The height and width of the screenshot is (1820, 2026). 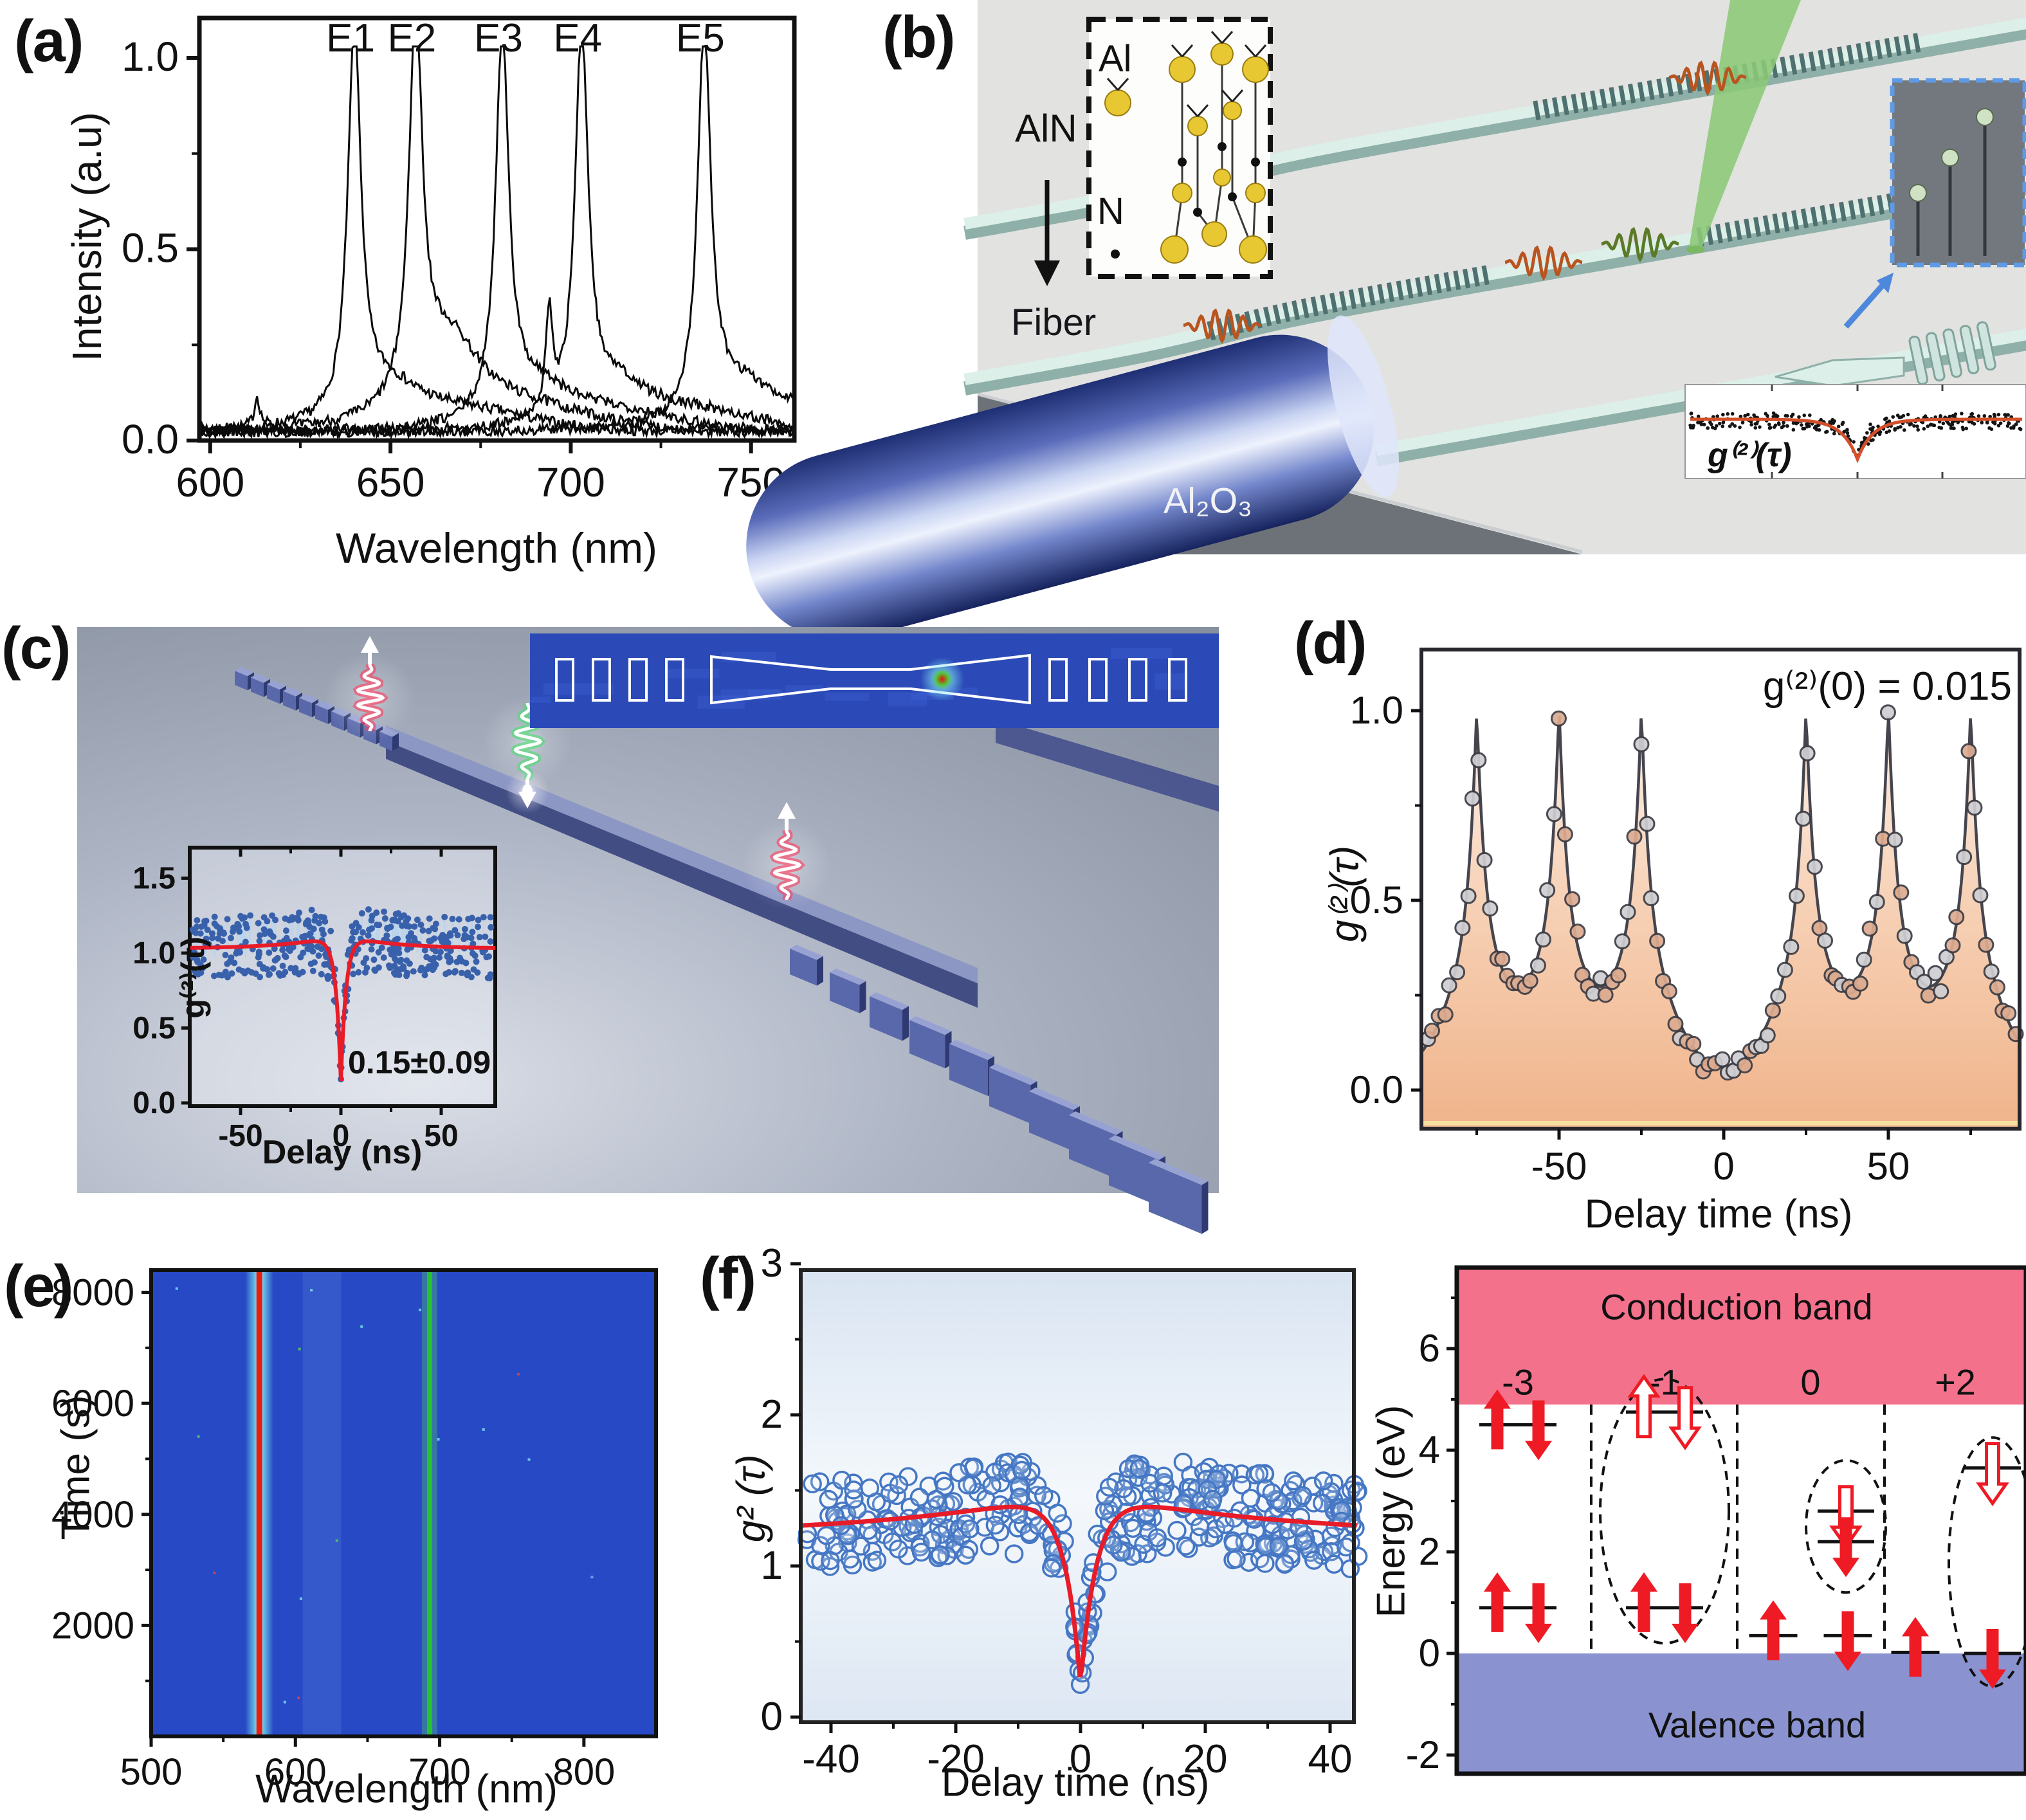 I want to click on spin-arrow-up-hollow, so click(x=1644, y=1406).